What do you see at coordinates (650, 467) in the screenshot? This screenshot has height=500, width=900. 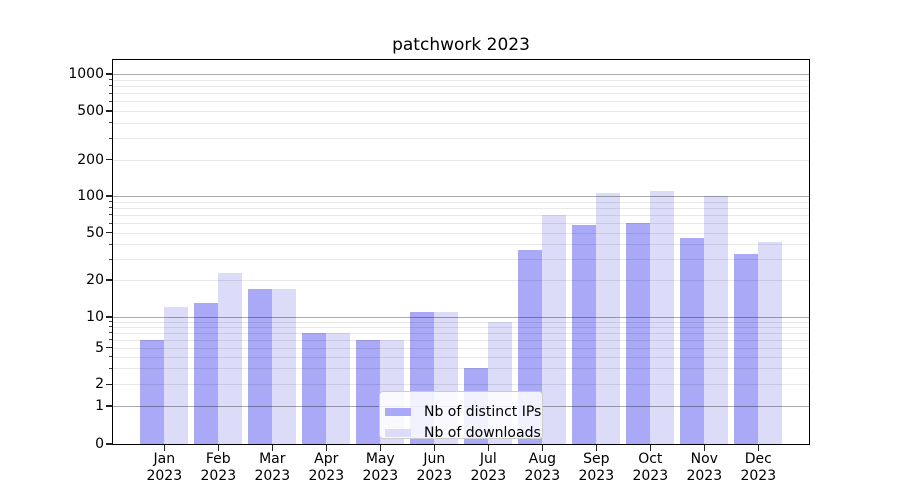 I see `x-tick-label-oct: Oct 2023` at bounding box center [650, 467].